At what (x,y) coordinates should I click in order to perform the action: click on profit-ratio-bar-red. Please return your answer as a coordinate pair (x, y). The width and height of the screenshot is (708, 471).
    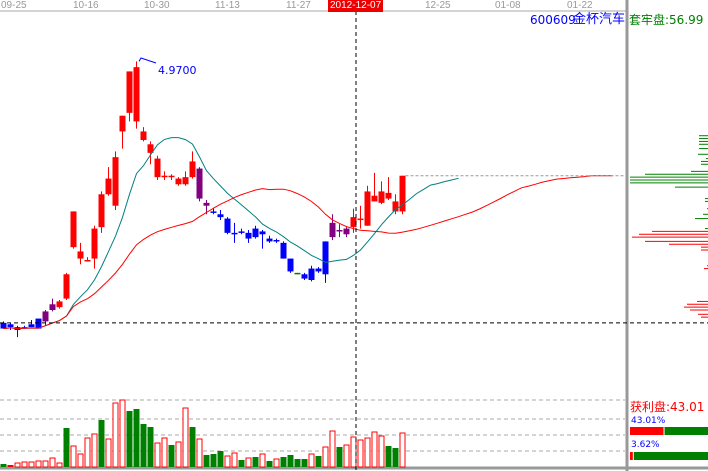
    Looking at the image, I should click on (647, 431).